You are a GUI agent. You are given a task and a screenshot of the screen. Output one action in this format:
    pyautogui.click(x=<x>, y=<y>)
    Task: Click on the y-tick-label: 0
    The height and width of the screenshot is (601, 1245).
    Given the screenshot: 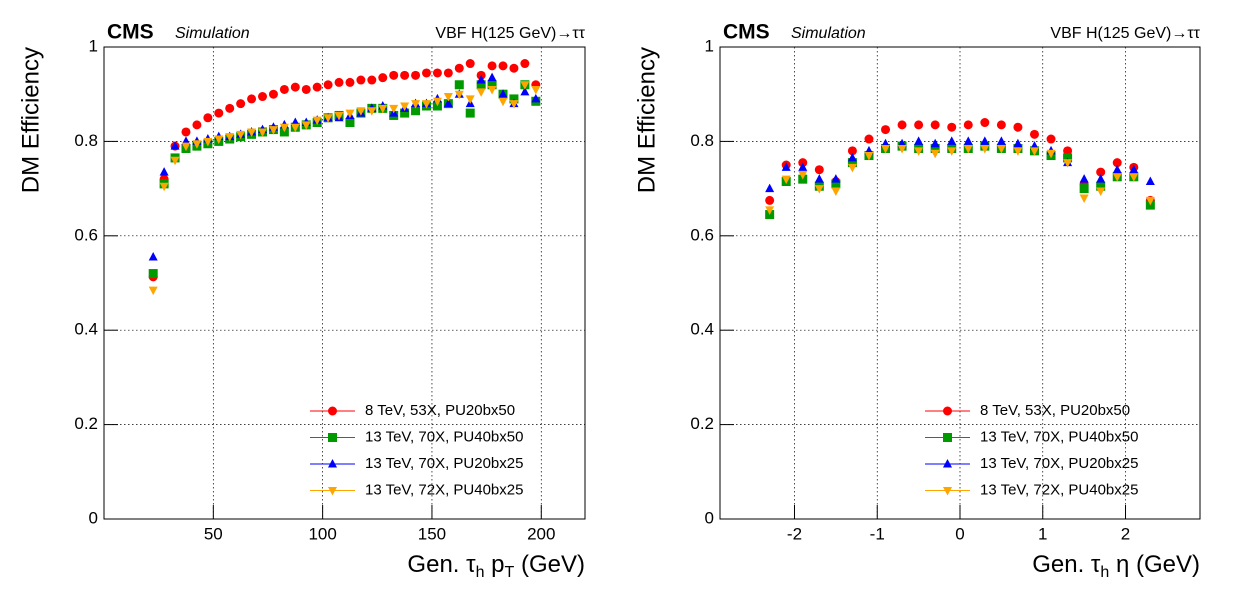 What is the action you would take?
    pyautogui.click(x=709, y=517)
    